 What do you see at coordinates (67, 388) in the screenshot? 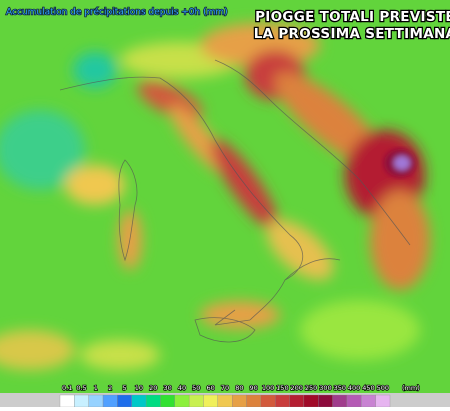
I see `legend-label: 0.1` at bounding box center [67, 388].